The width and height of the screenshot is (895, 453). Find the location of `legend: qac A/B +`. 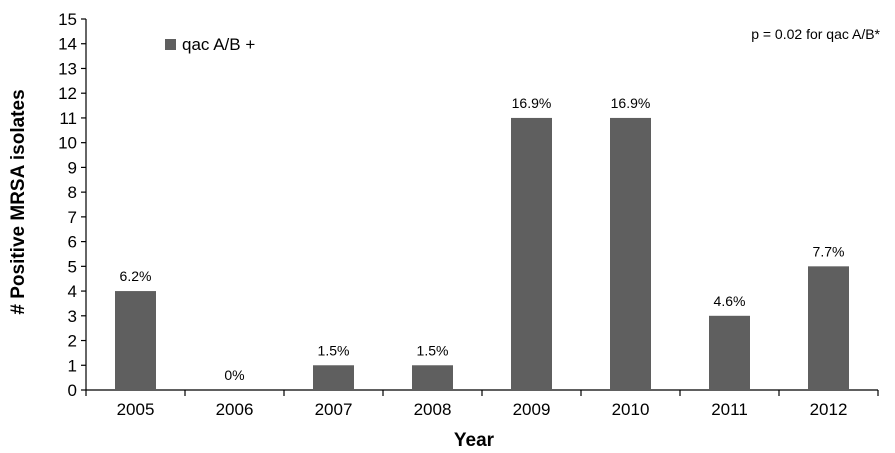

legend: qac A/B + is located at coordinates (210, 44).